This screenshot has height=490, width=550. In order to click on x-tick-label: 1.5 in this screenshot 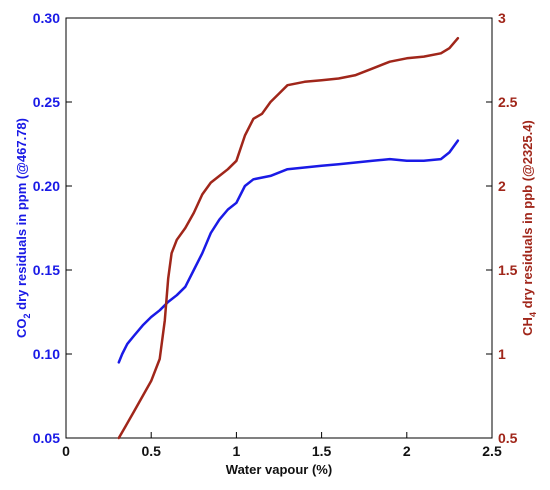, I will do `click(322, 451)`.